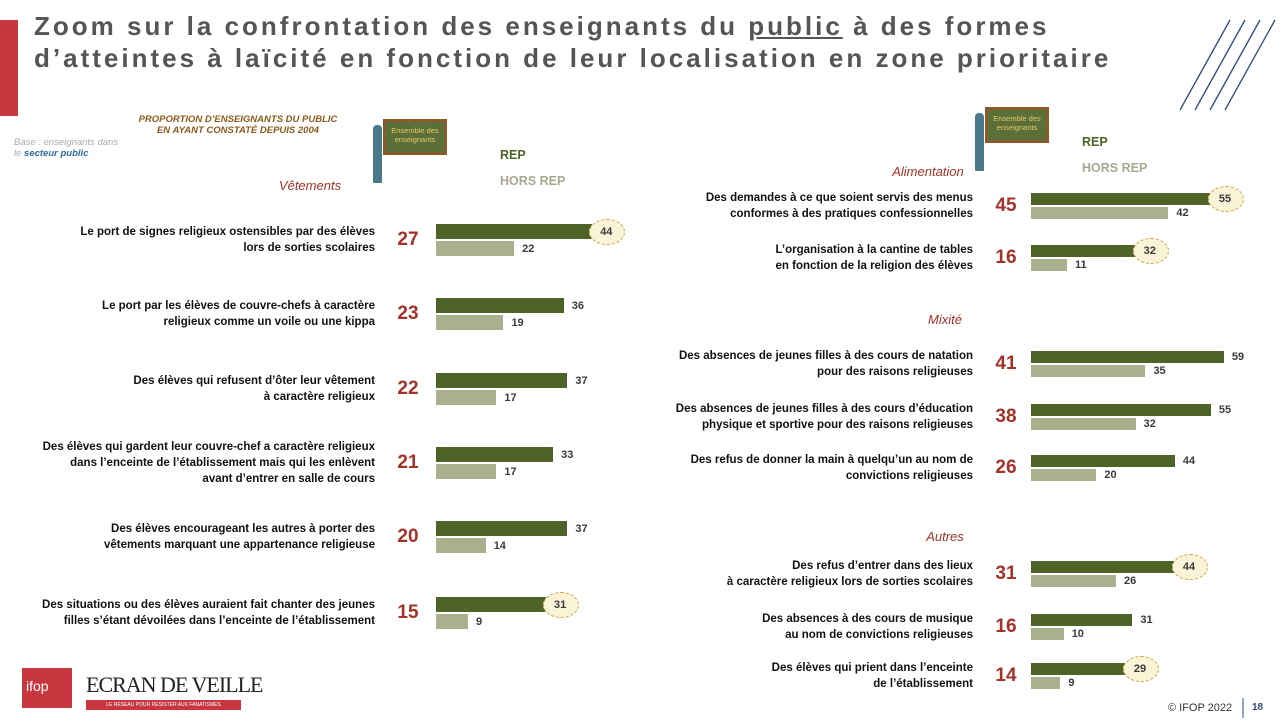 This screenshot has width=1280, height=720. Describe the element at coordinates (513, 155) in the screenshot. I see `legend-entry: REP` at that location.